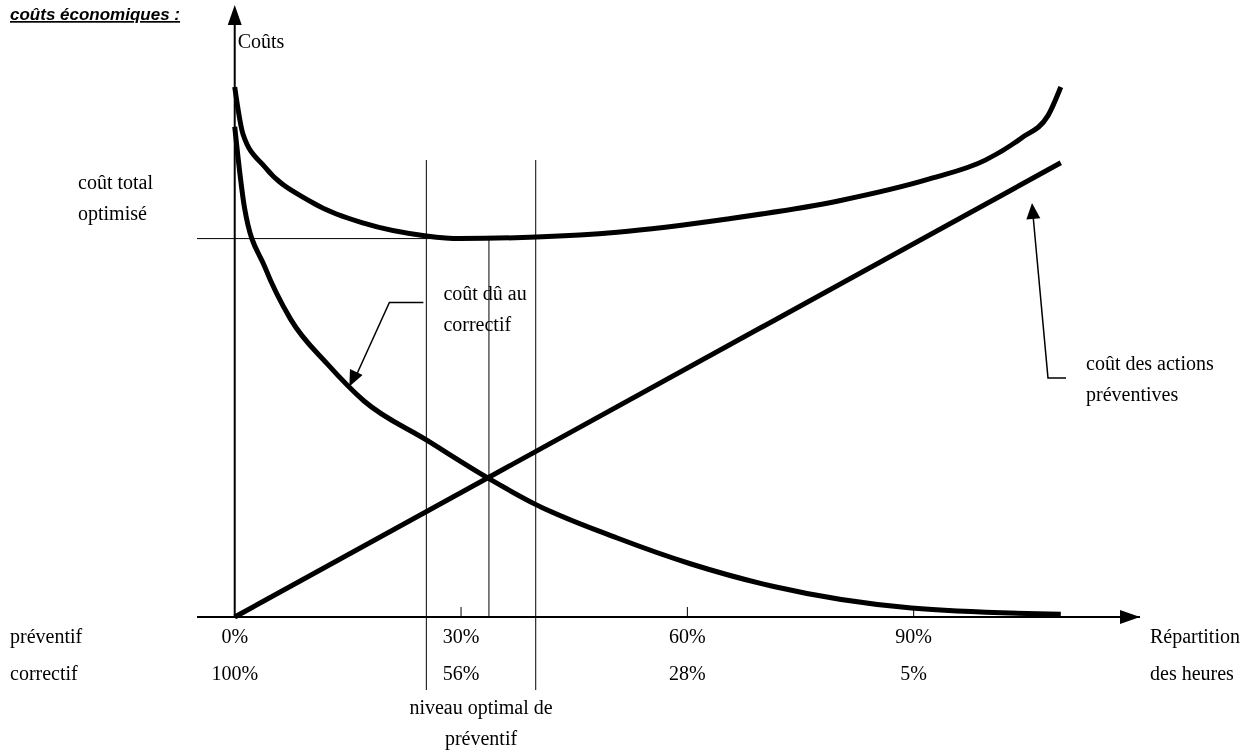 The image size is (1257, 755). What do you see at coordinates (1150, 379) in the screenshot?
I see `text: coût des actions préventives` at bounding box center [1150, 379].